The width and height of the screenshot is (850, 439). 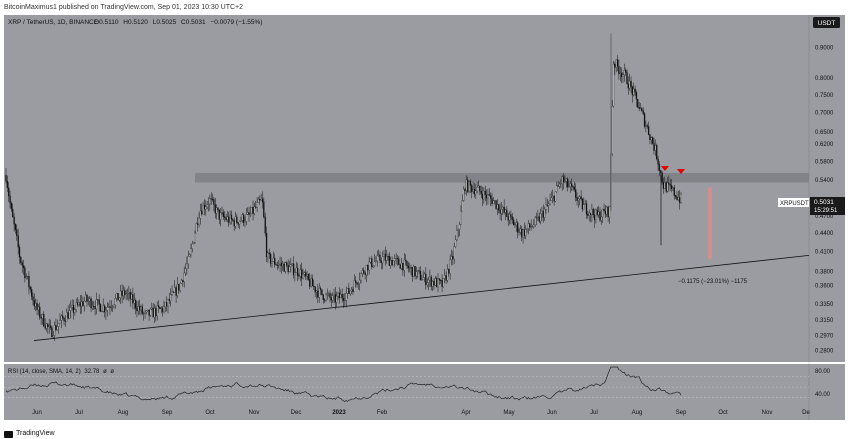 I want to click on tradingview-logo: TradingView, so click(x=29, y=434).